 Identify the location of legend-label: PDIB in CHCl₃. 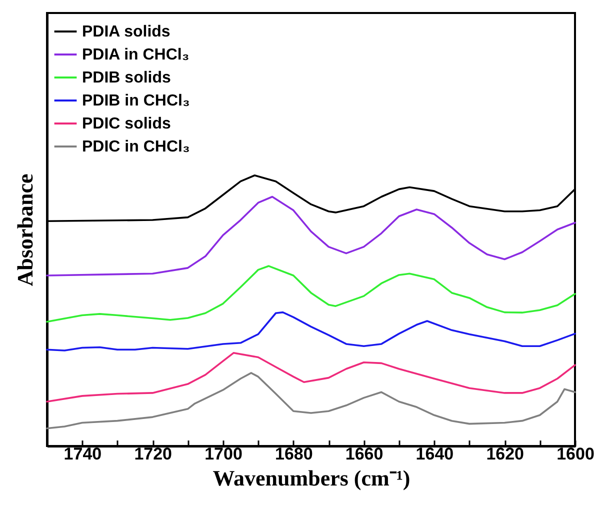
(136, 101).